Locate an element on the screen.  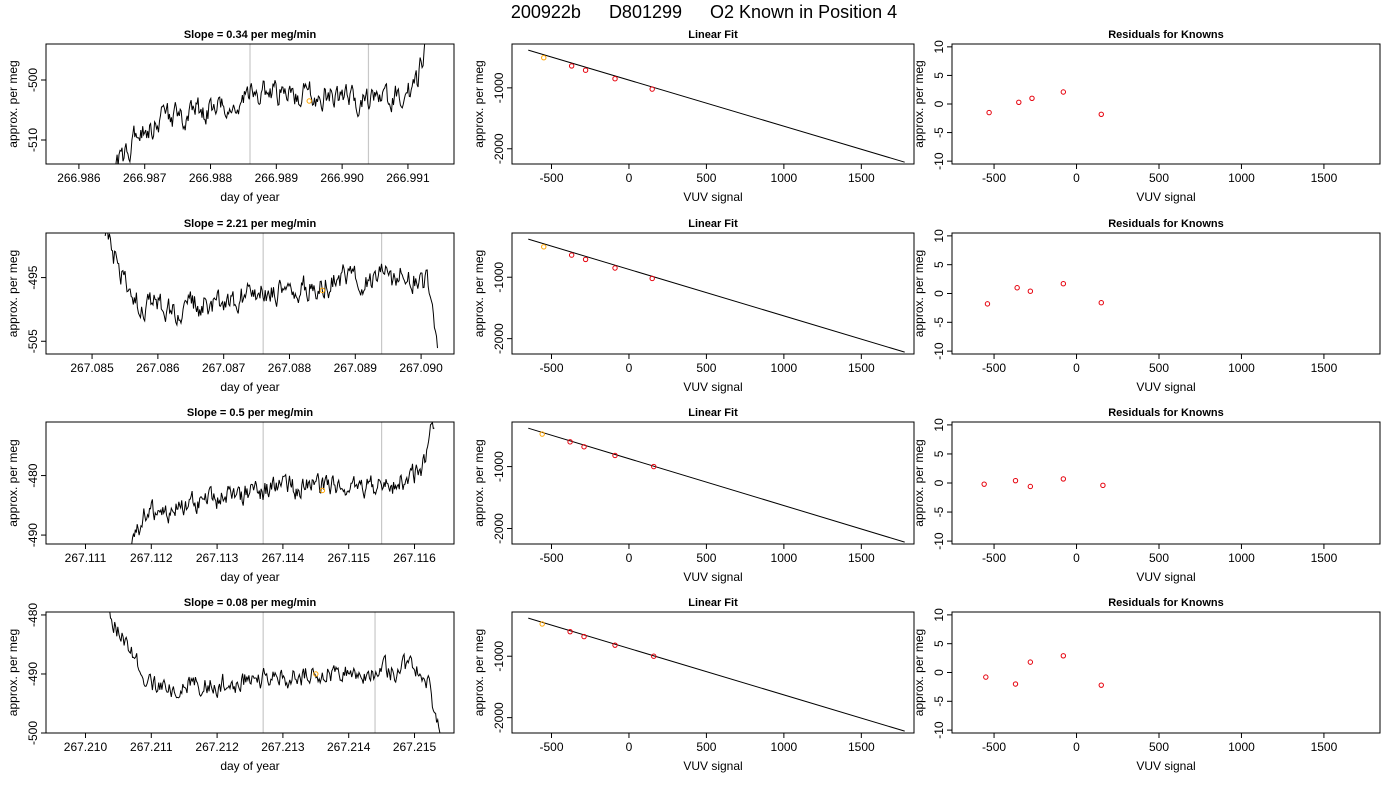
x-tick-label: 267.112 is located at coordinates (151, 558).